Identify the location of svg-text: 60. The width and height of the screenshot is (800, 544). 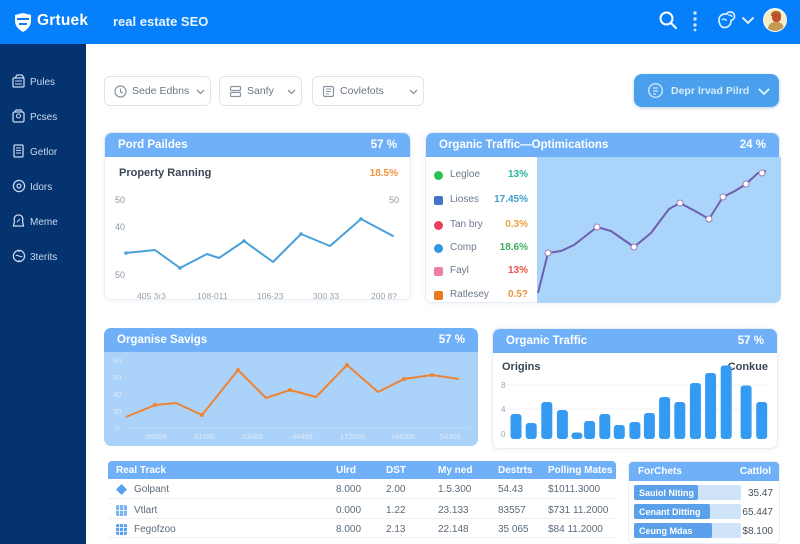
(117, 360).